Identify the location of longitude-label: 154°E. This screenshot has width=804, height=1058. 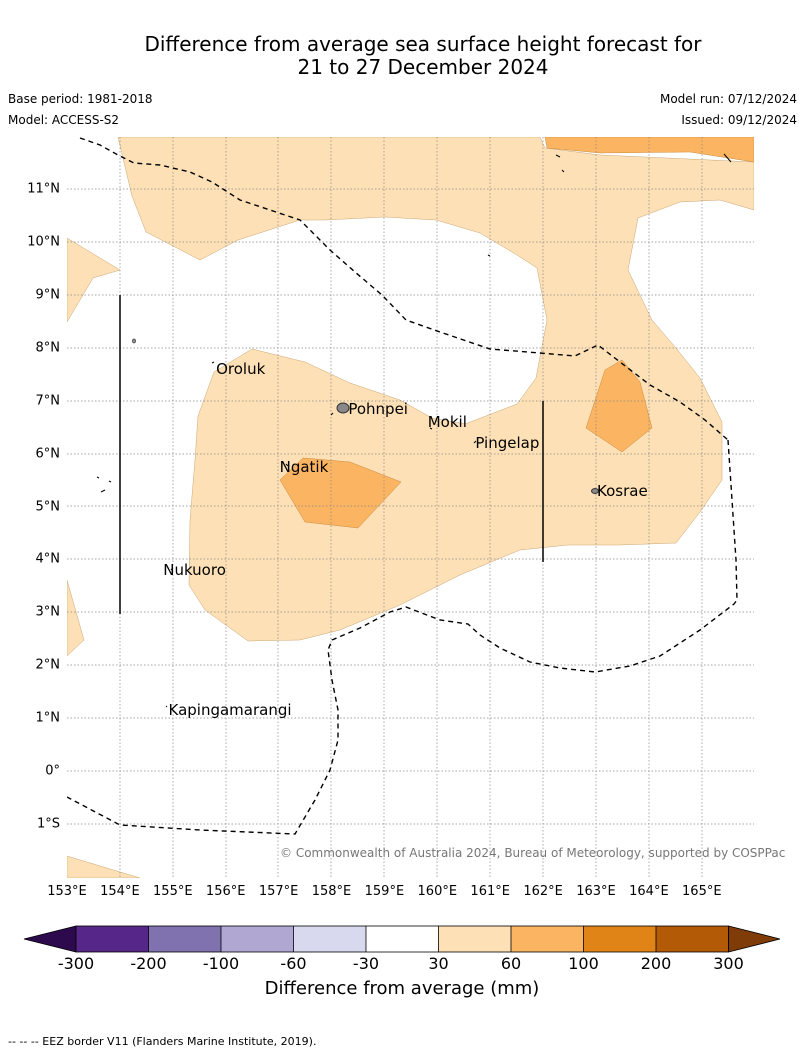
(120, 891).